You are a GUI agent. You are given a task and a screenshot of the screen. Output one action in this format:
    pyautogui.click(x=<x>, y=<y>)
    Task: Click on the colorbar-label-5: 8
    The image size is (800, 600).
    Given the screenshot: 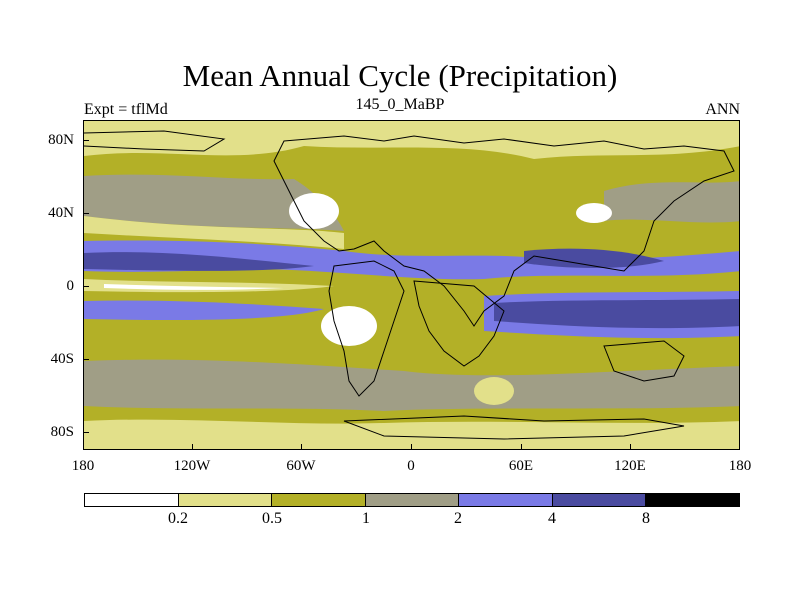 What is the action you would take?
    pyautogui.click(x=646, y=518)
    